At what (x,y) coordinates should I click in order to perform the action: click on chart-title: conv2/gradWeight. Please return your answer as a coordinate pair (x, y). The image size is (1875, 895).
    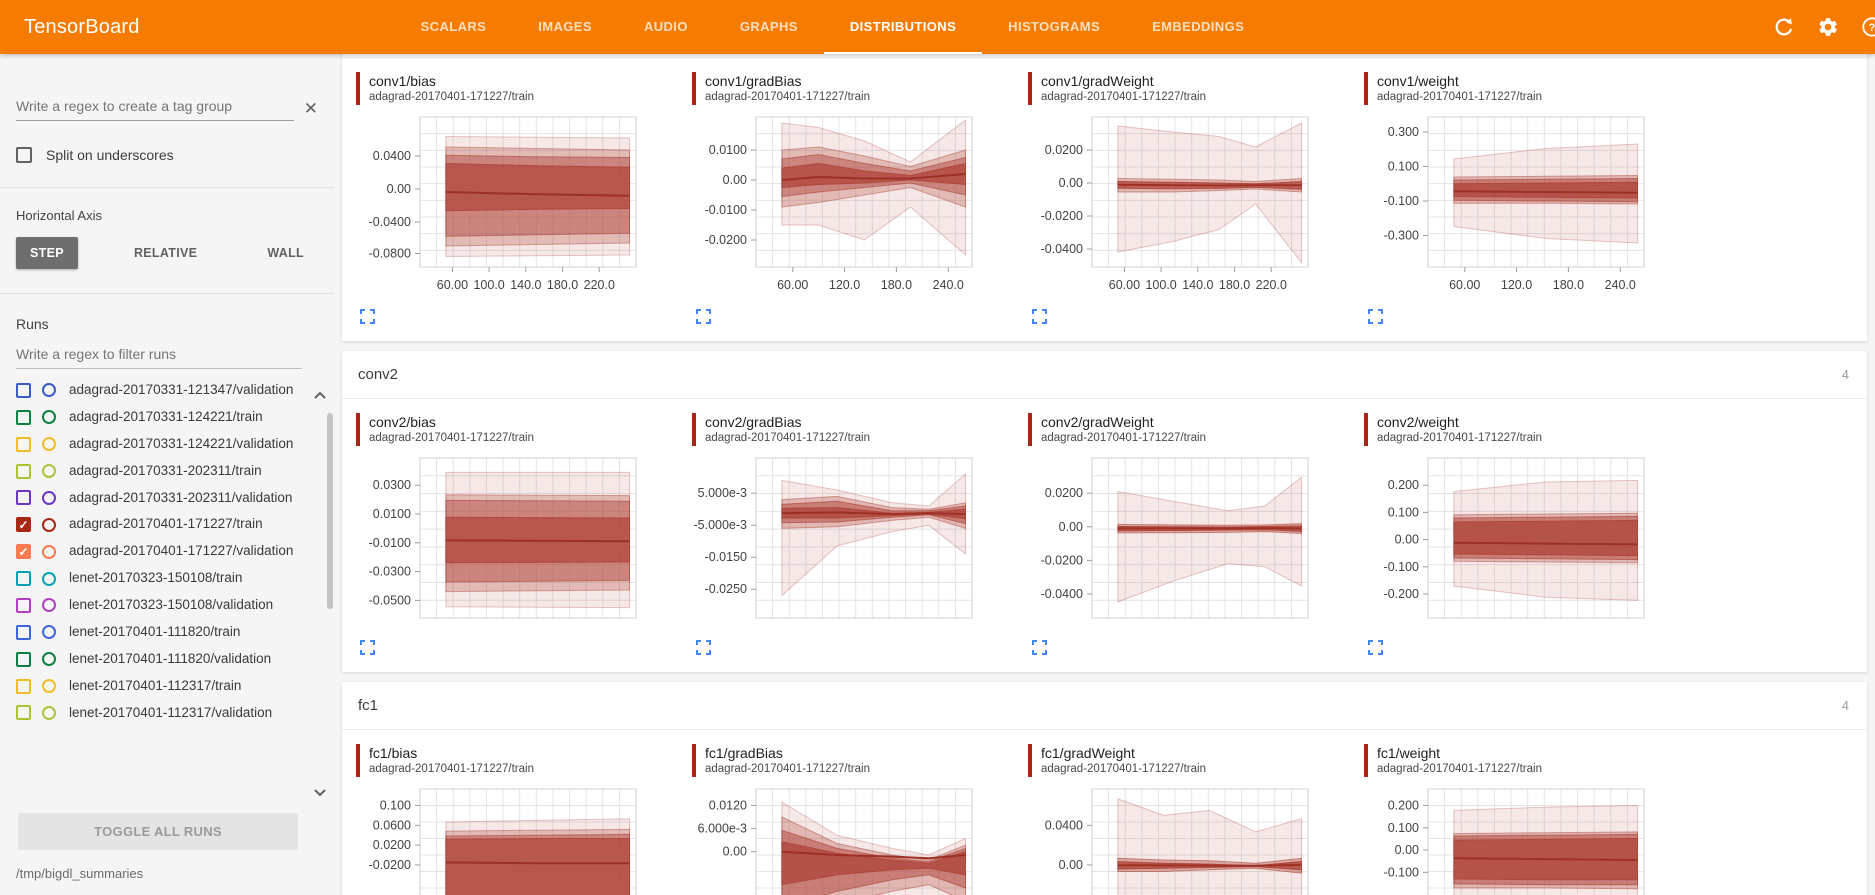
    Looking at the image, I should click on (1097, 422).